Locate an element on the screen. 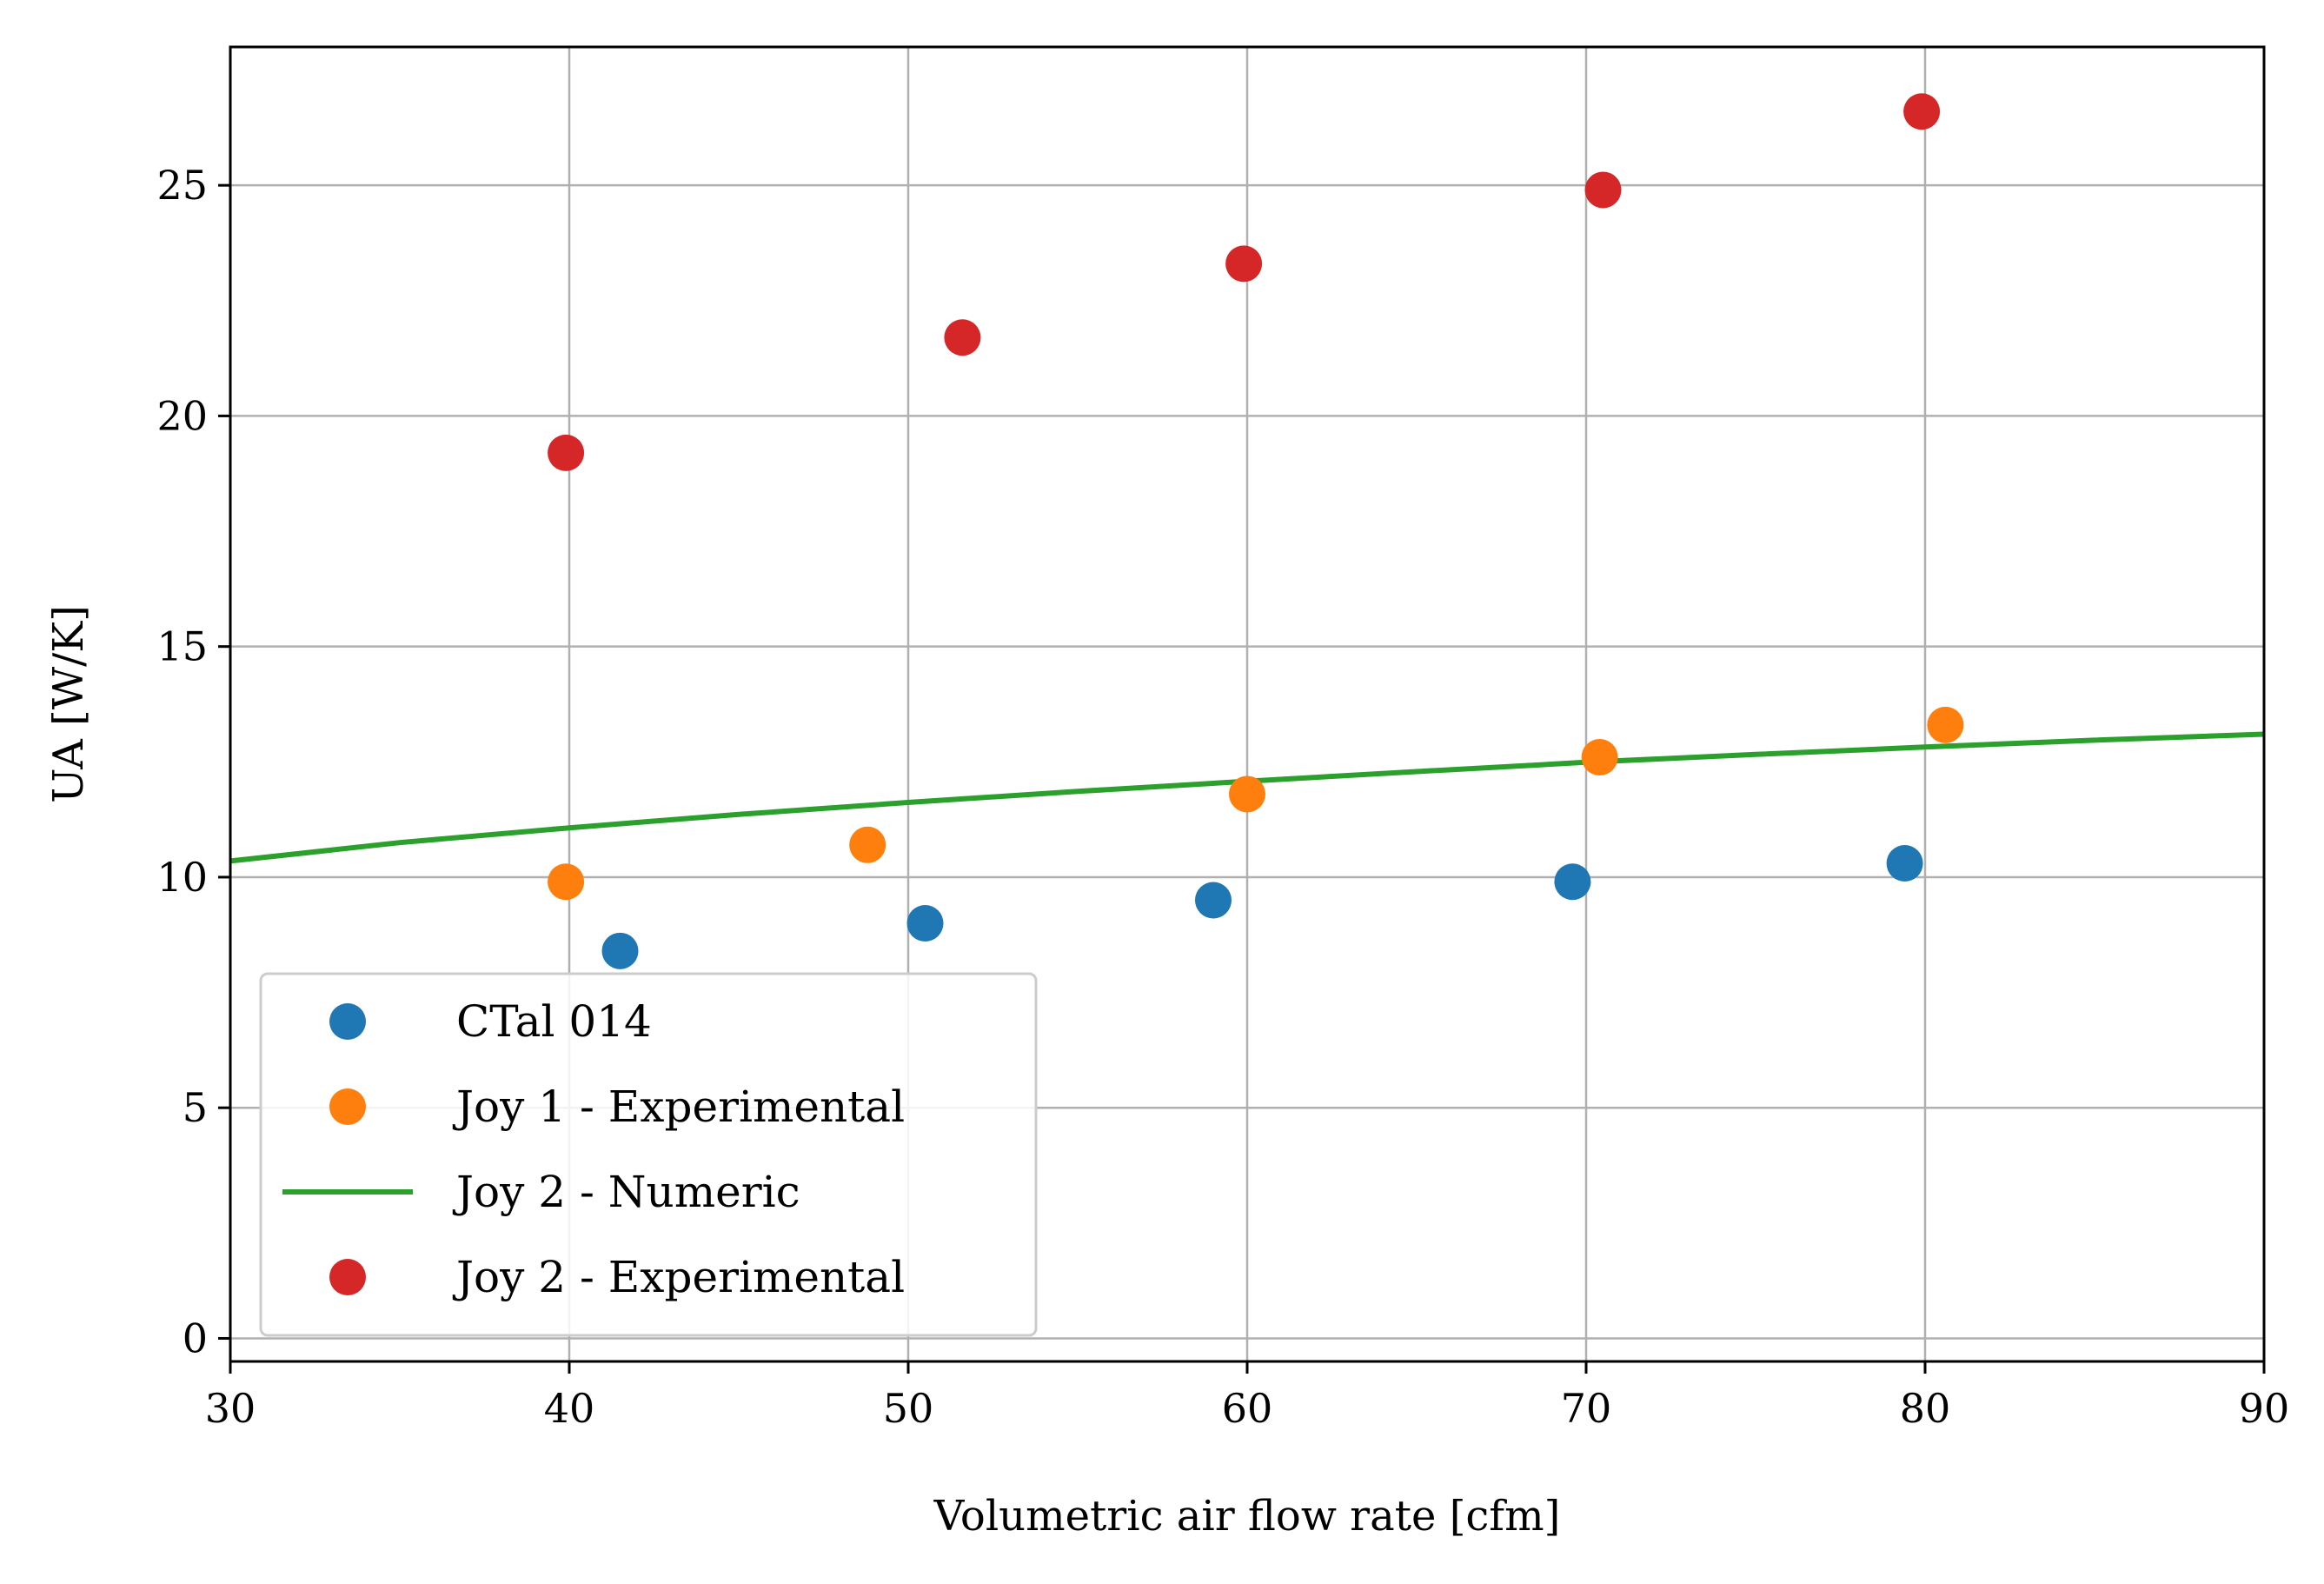  x-tick-label: 30 is located at coordinates (231, 1409).